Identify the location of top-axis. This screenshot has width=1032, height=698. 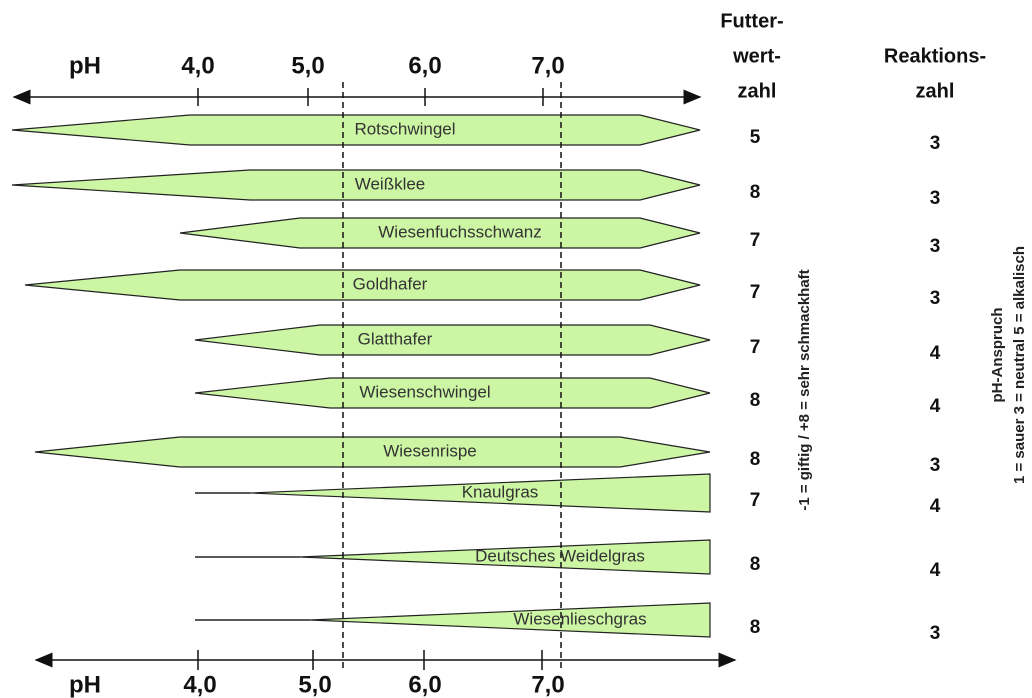
(357, 97).